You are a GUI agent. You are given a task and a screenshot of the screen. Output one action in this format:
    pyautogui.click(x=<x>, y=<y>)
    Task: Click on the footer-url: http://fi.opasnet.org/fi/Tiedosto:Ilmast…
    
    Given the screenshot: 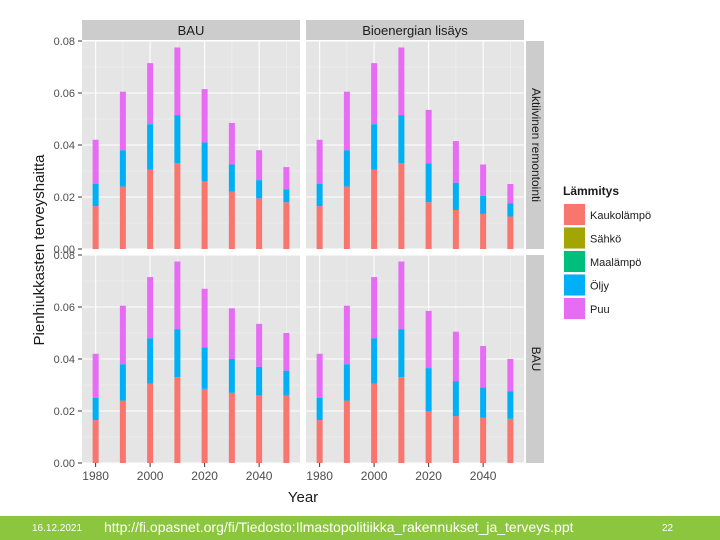 What is the action you would take?
    pyautogui.click(x=339, y=527)
    